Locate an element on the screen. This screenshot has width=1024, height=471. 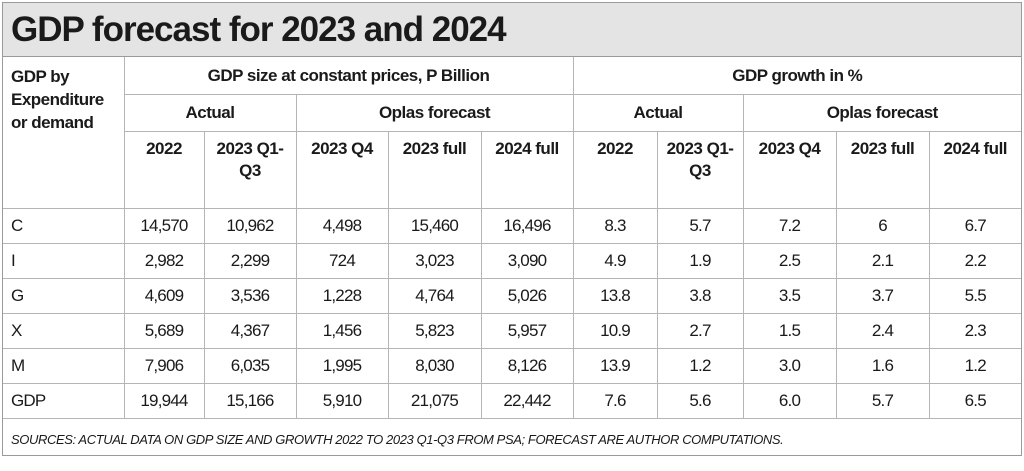
table-cell: 4,764 is located at coordinates (434, 296).